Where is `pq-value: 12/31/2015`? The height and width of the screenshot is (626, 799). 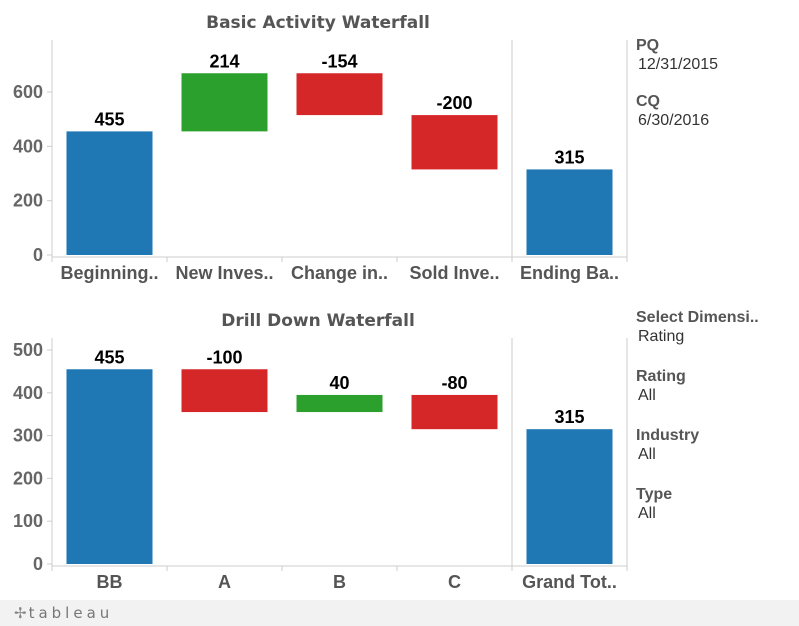 pq-value: 12/31/2015 is located at coordinates (678, 64).